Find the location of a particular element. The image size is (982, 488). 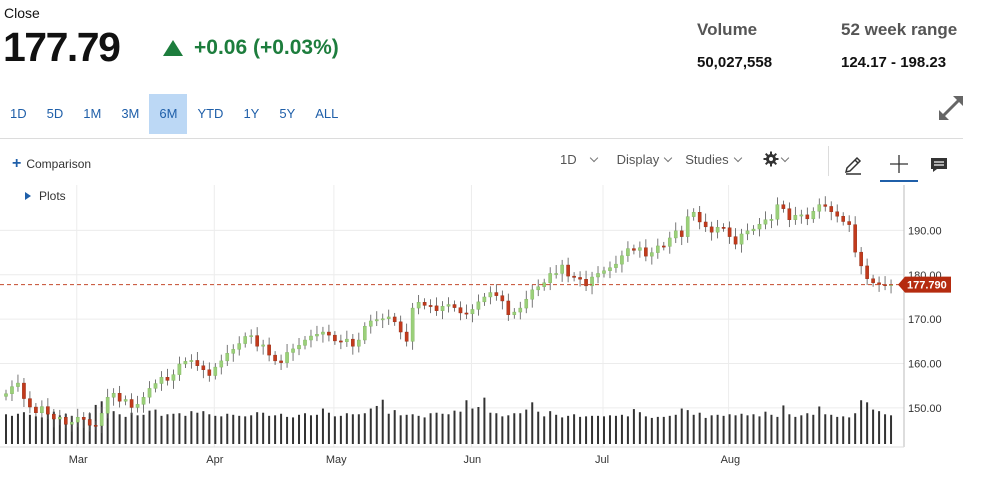

plots-label: Plots is located at coordinates (52, 196).